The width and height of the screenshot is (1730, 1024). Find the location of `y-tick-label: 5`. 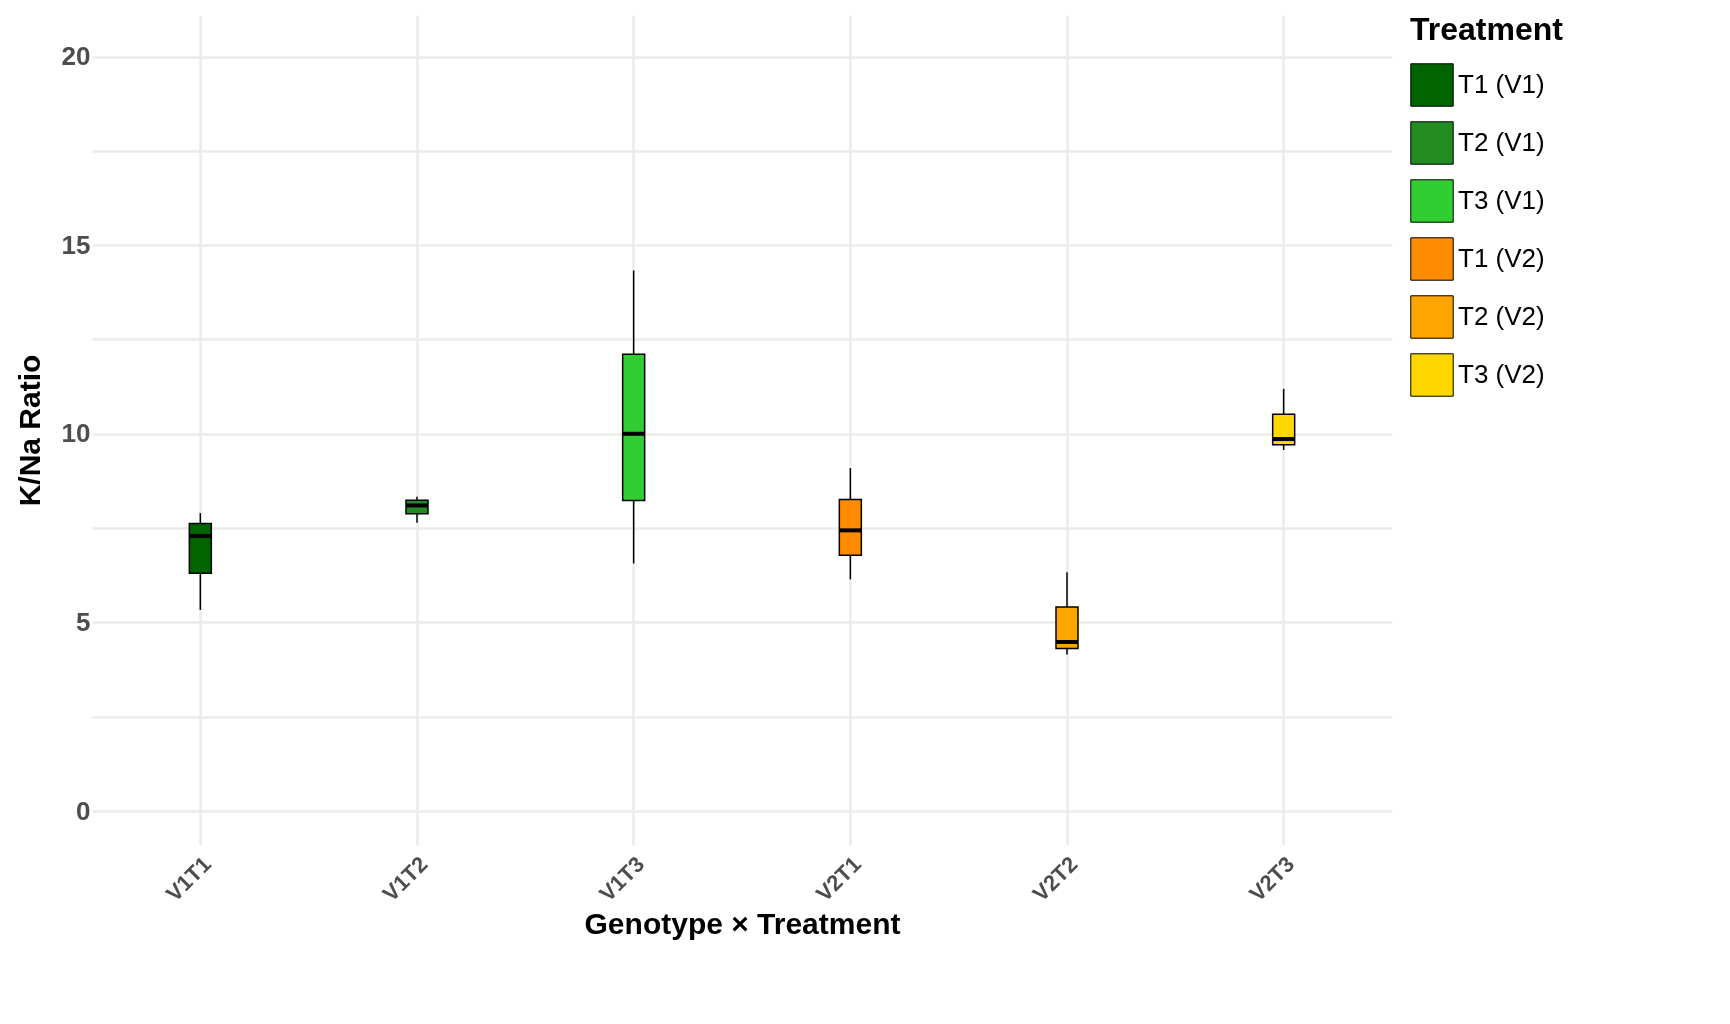

y-tick-label: 5 is located at coordinates (83, 621).